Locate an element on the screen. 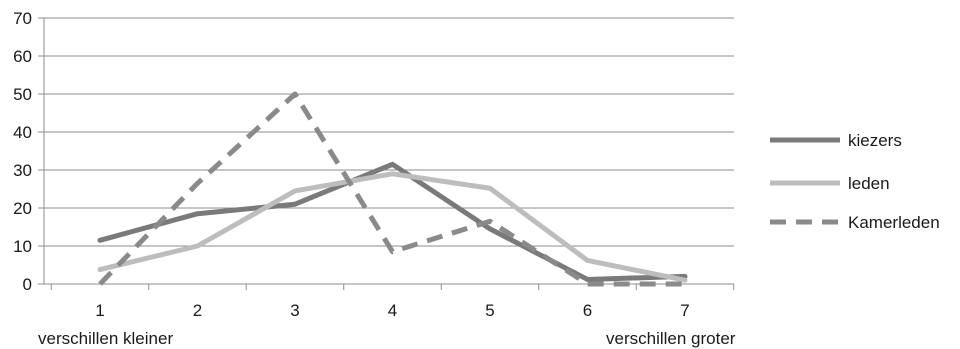 This screenshot has width=960, height=349. x-tick-label-7: 7 is located at coordinates (684, 310).